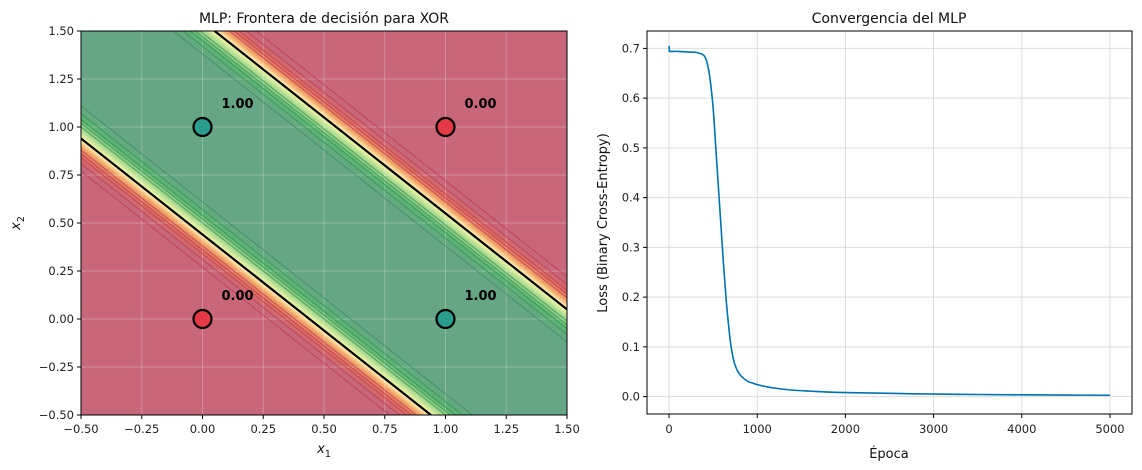  I want to click on left-y-tick-label: −0.50, so click(56, 415).